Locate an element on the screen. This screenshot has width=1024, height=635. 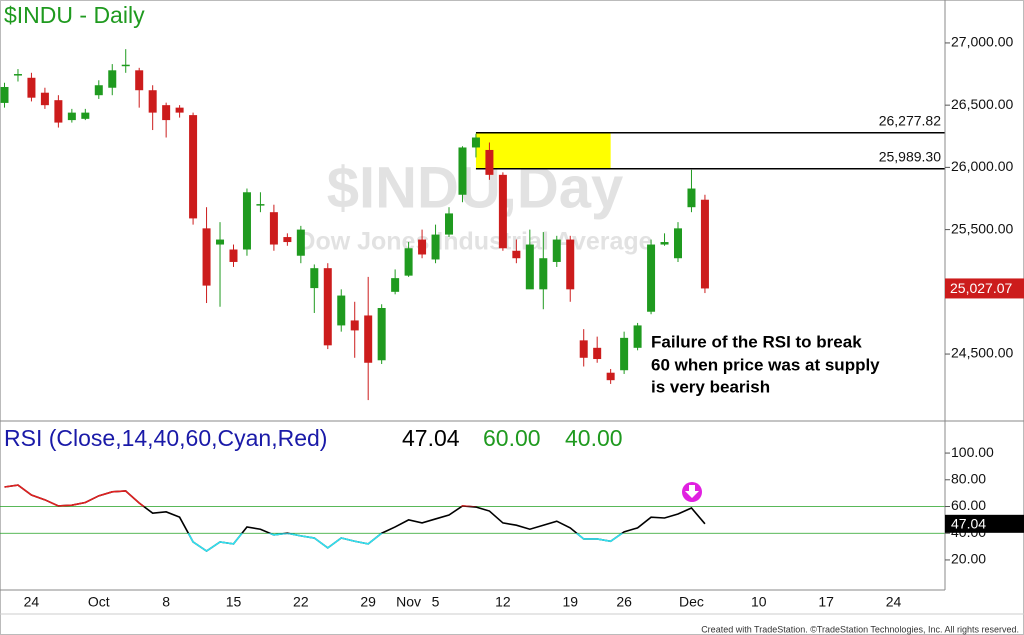
annotation: Failure of the RSI to break is located at coordinates (756, 341).